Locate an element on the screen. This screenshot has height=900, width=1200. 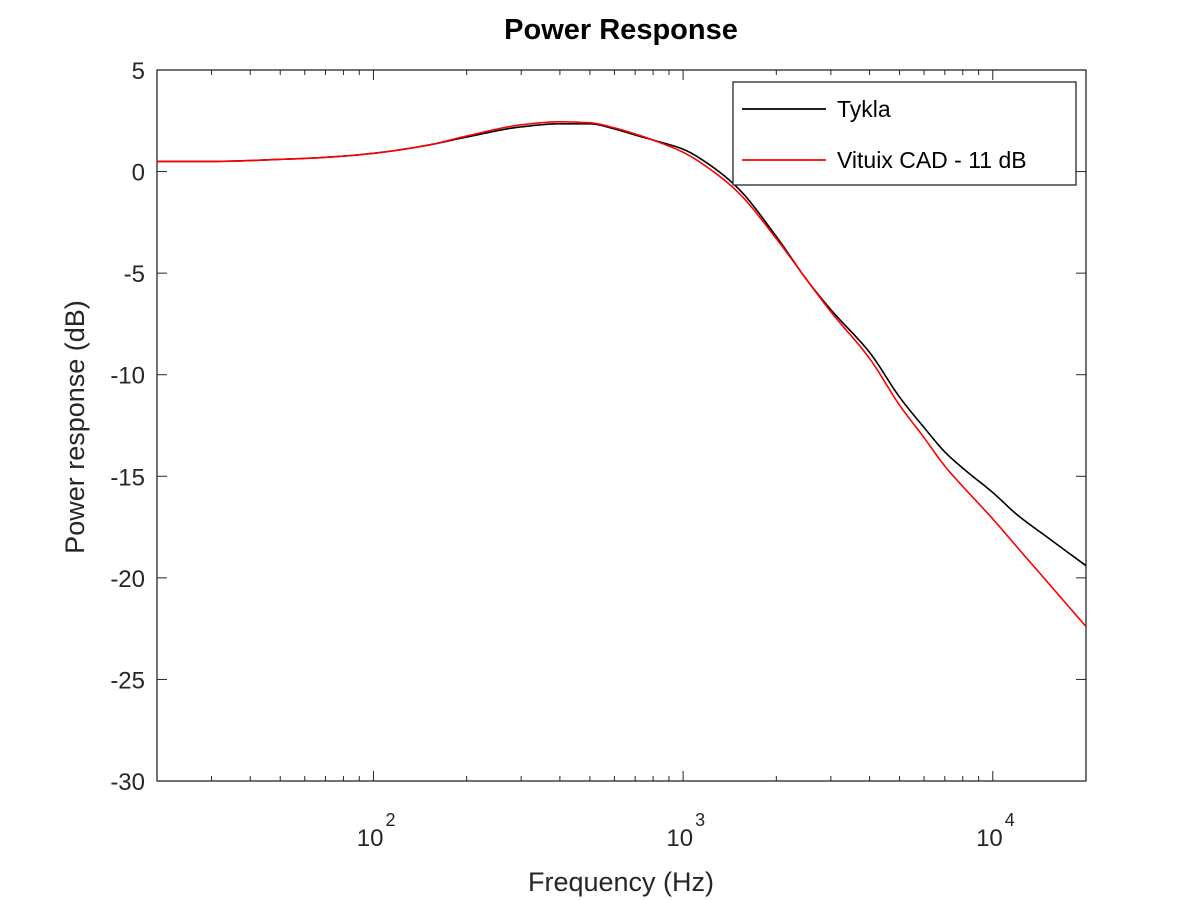
x-axis-label: Frequency (Hz) is located at coordinates (621, 882).